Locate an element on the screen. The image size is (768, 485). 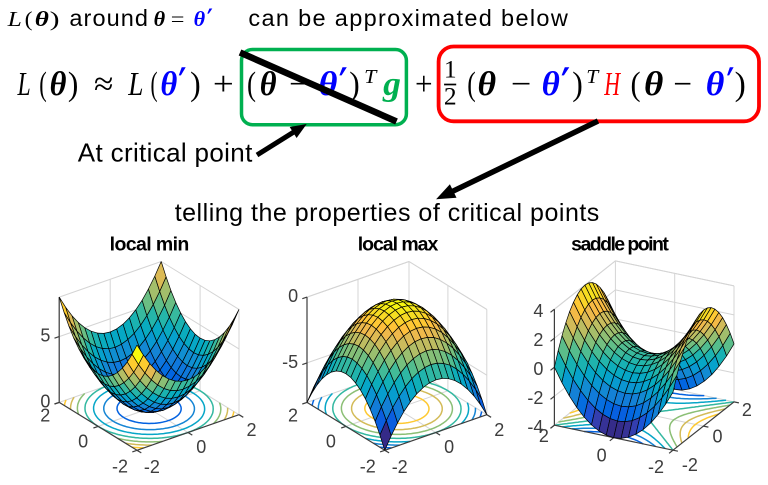
svg-text: 5 is located at coordinates (45, 336).